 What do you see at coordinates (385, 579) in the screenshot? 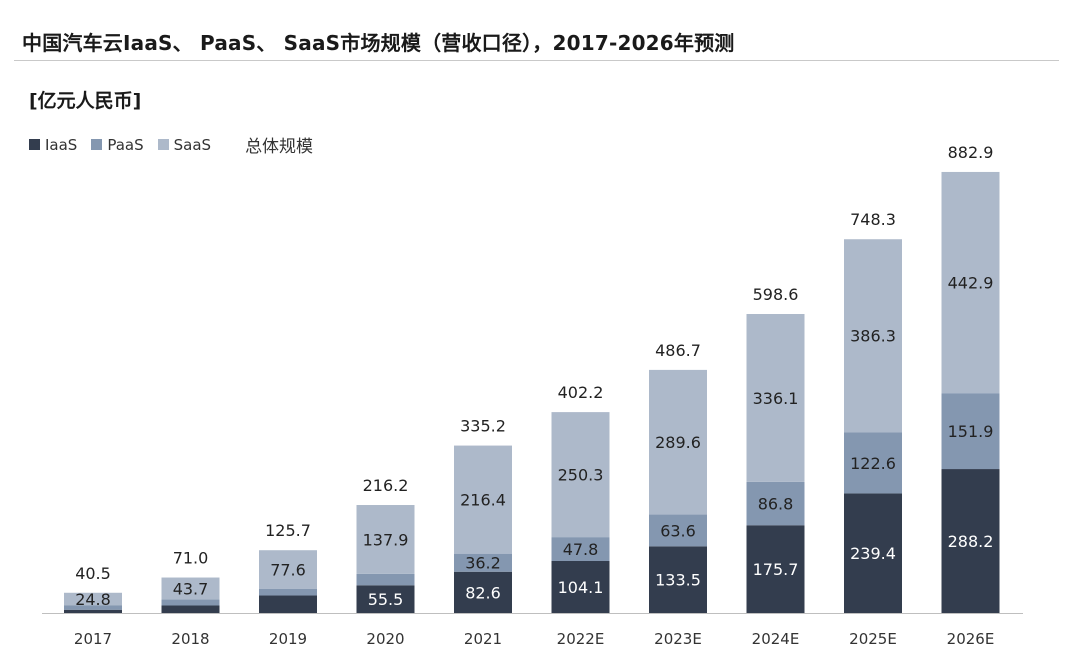
I see `bar-paas-2020` at bounding box center [385, 579].